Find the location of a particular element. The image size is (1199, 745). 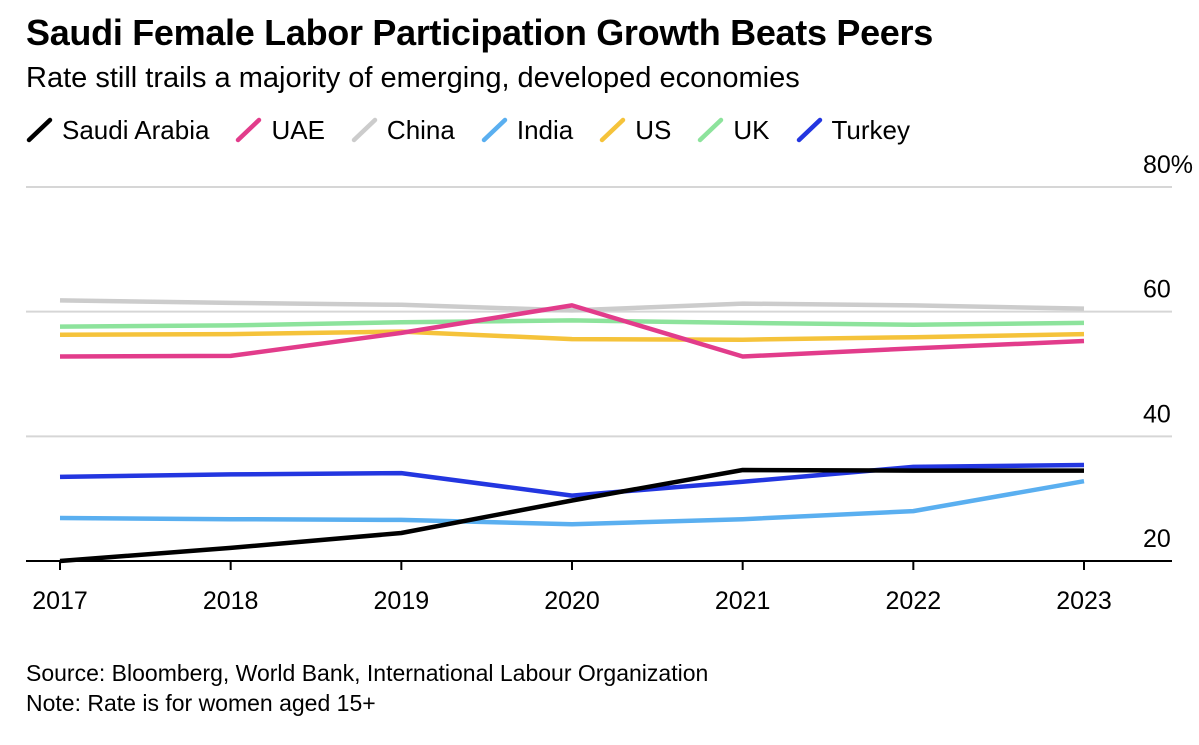

series-line-uae is located at coordinates (572, 331).